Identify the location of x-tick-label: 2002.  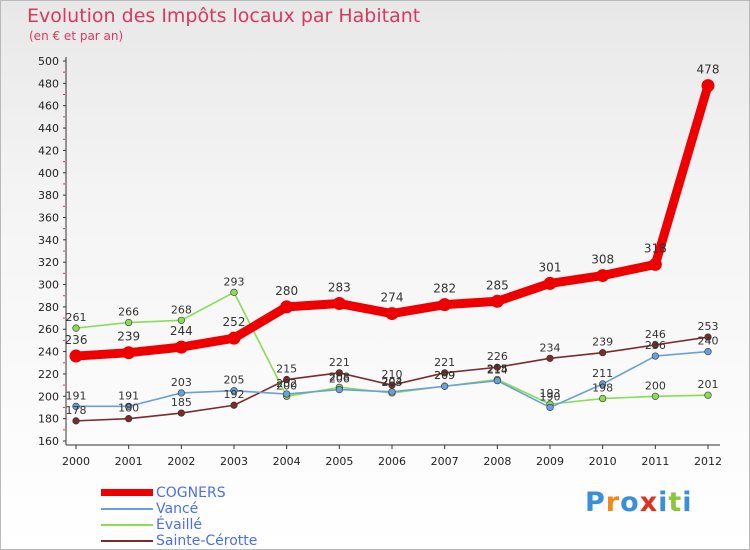
(181, 461).